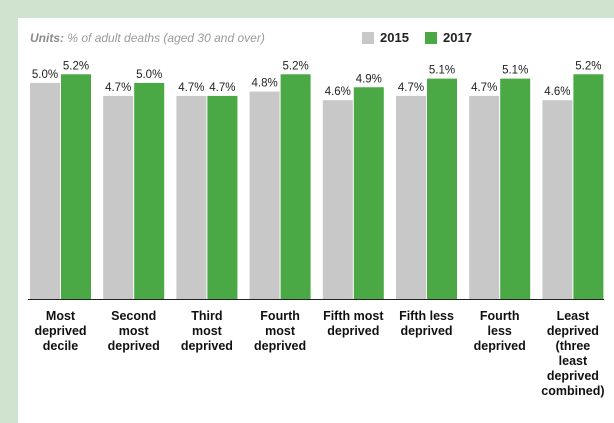 Image resolution: width=614 pixels, height=423 pixels. What do you see at coordinates (500, 331) in the screenshot?
I see `category-label: less` at bounding box center [500, 331].